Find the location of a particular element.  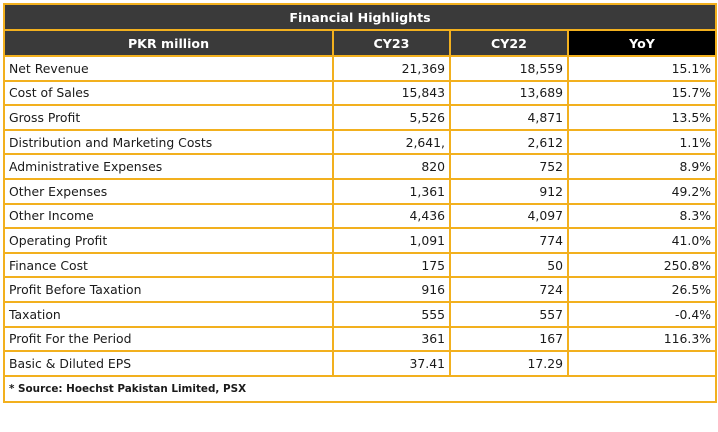

cy23-value: 555 is located at coordinates (391, 314).